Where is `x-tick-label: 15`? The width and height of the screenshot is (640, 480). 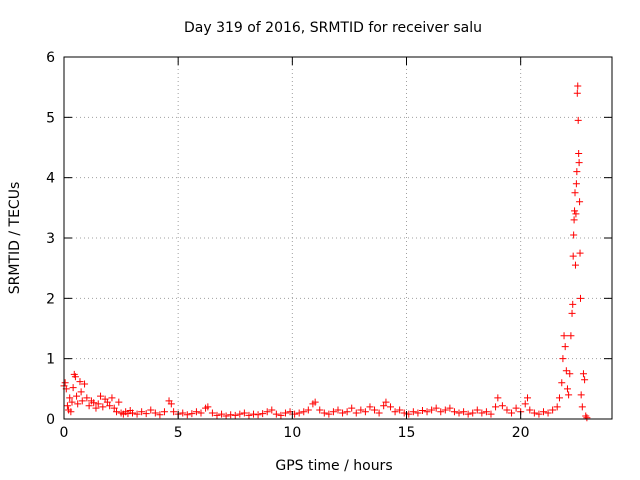
x-tick-label: 15 is located at coordinates (407, 433).